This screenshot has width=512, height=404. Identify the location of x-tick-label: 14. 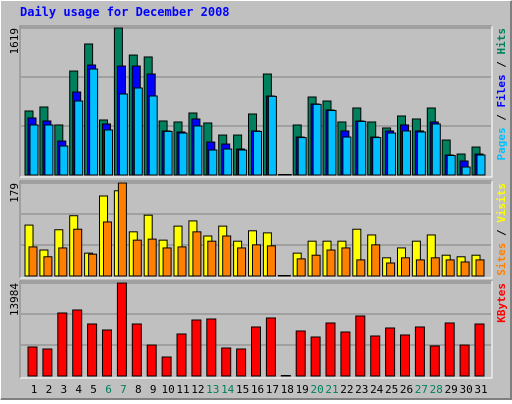
(228, 389).